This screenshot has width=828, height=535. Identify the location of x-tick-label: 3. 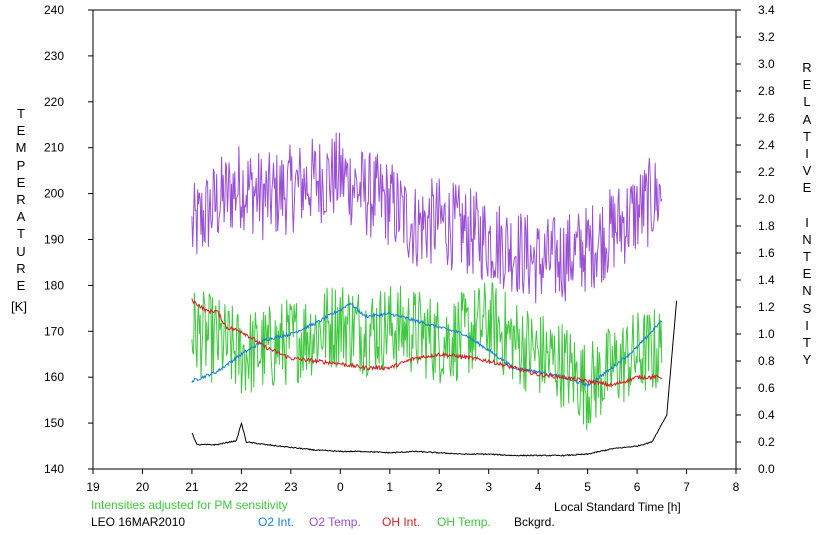
(488, 487).